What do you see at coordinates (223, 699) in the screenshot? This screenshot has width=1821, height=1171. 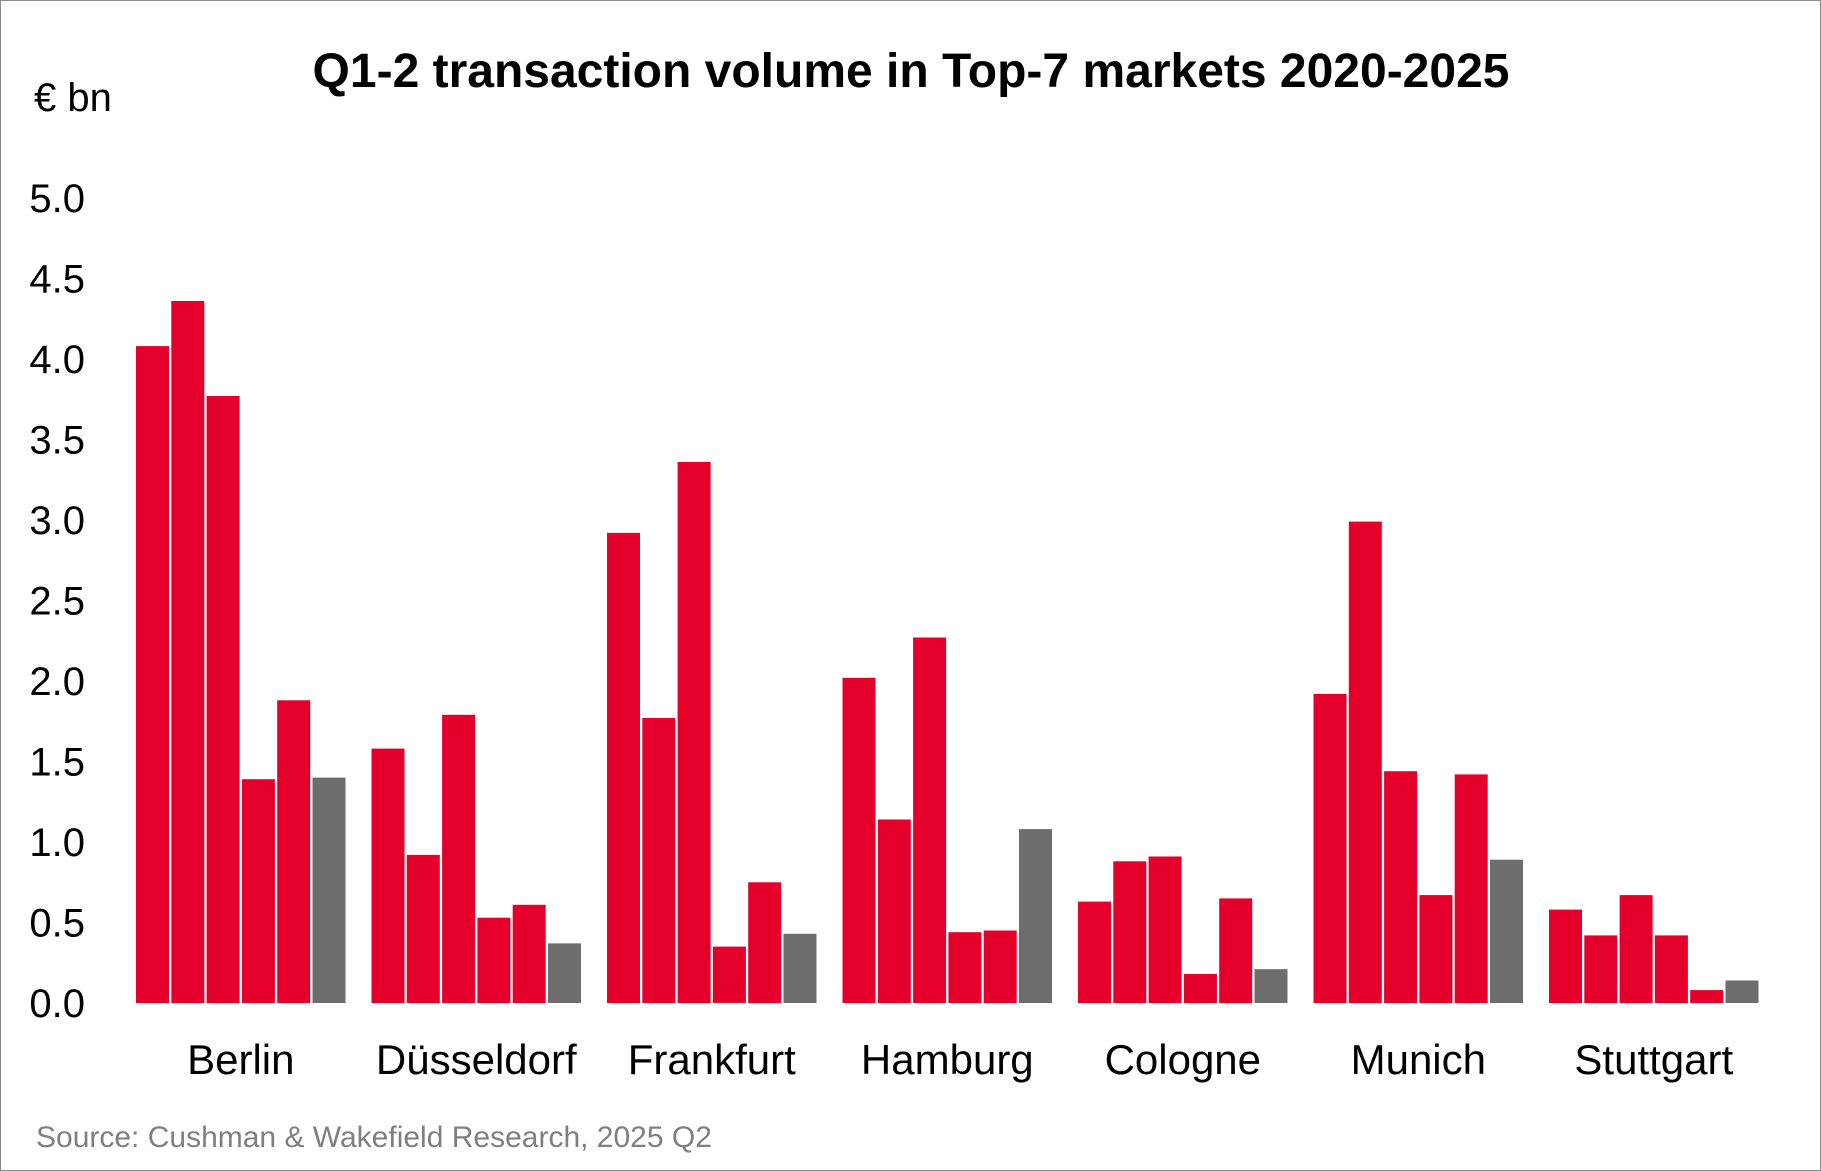 I see `bar-berlin-2022` at bounding box center [223, 699].